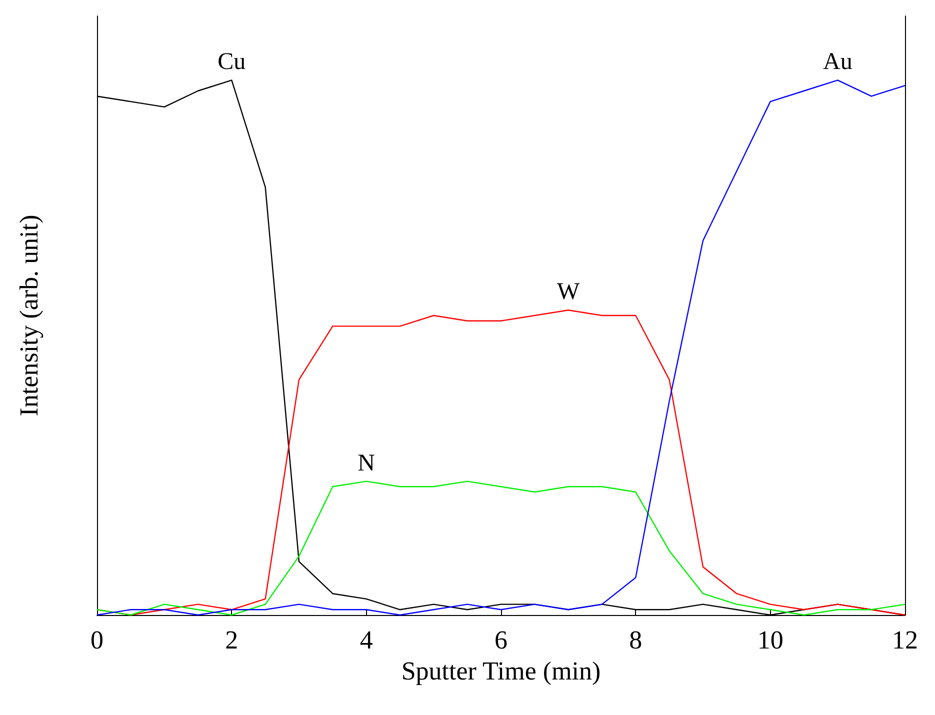 The width and height of the screenshot is (935, 715). I want to click on series-label: N, so click(367, 463).